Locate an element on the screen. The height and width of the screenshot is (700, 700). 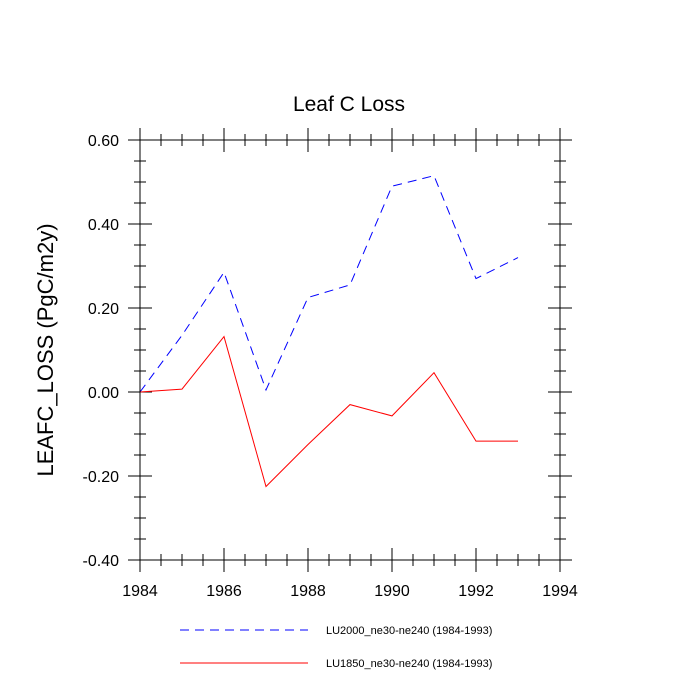
x-tick-label: 1990 is located at coordinates (392, 591).